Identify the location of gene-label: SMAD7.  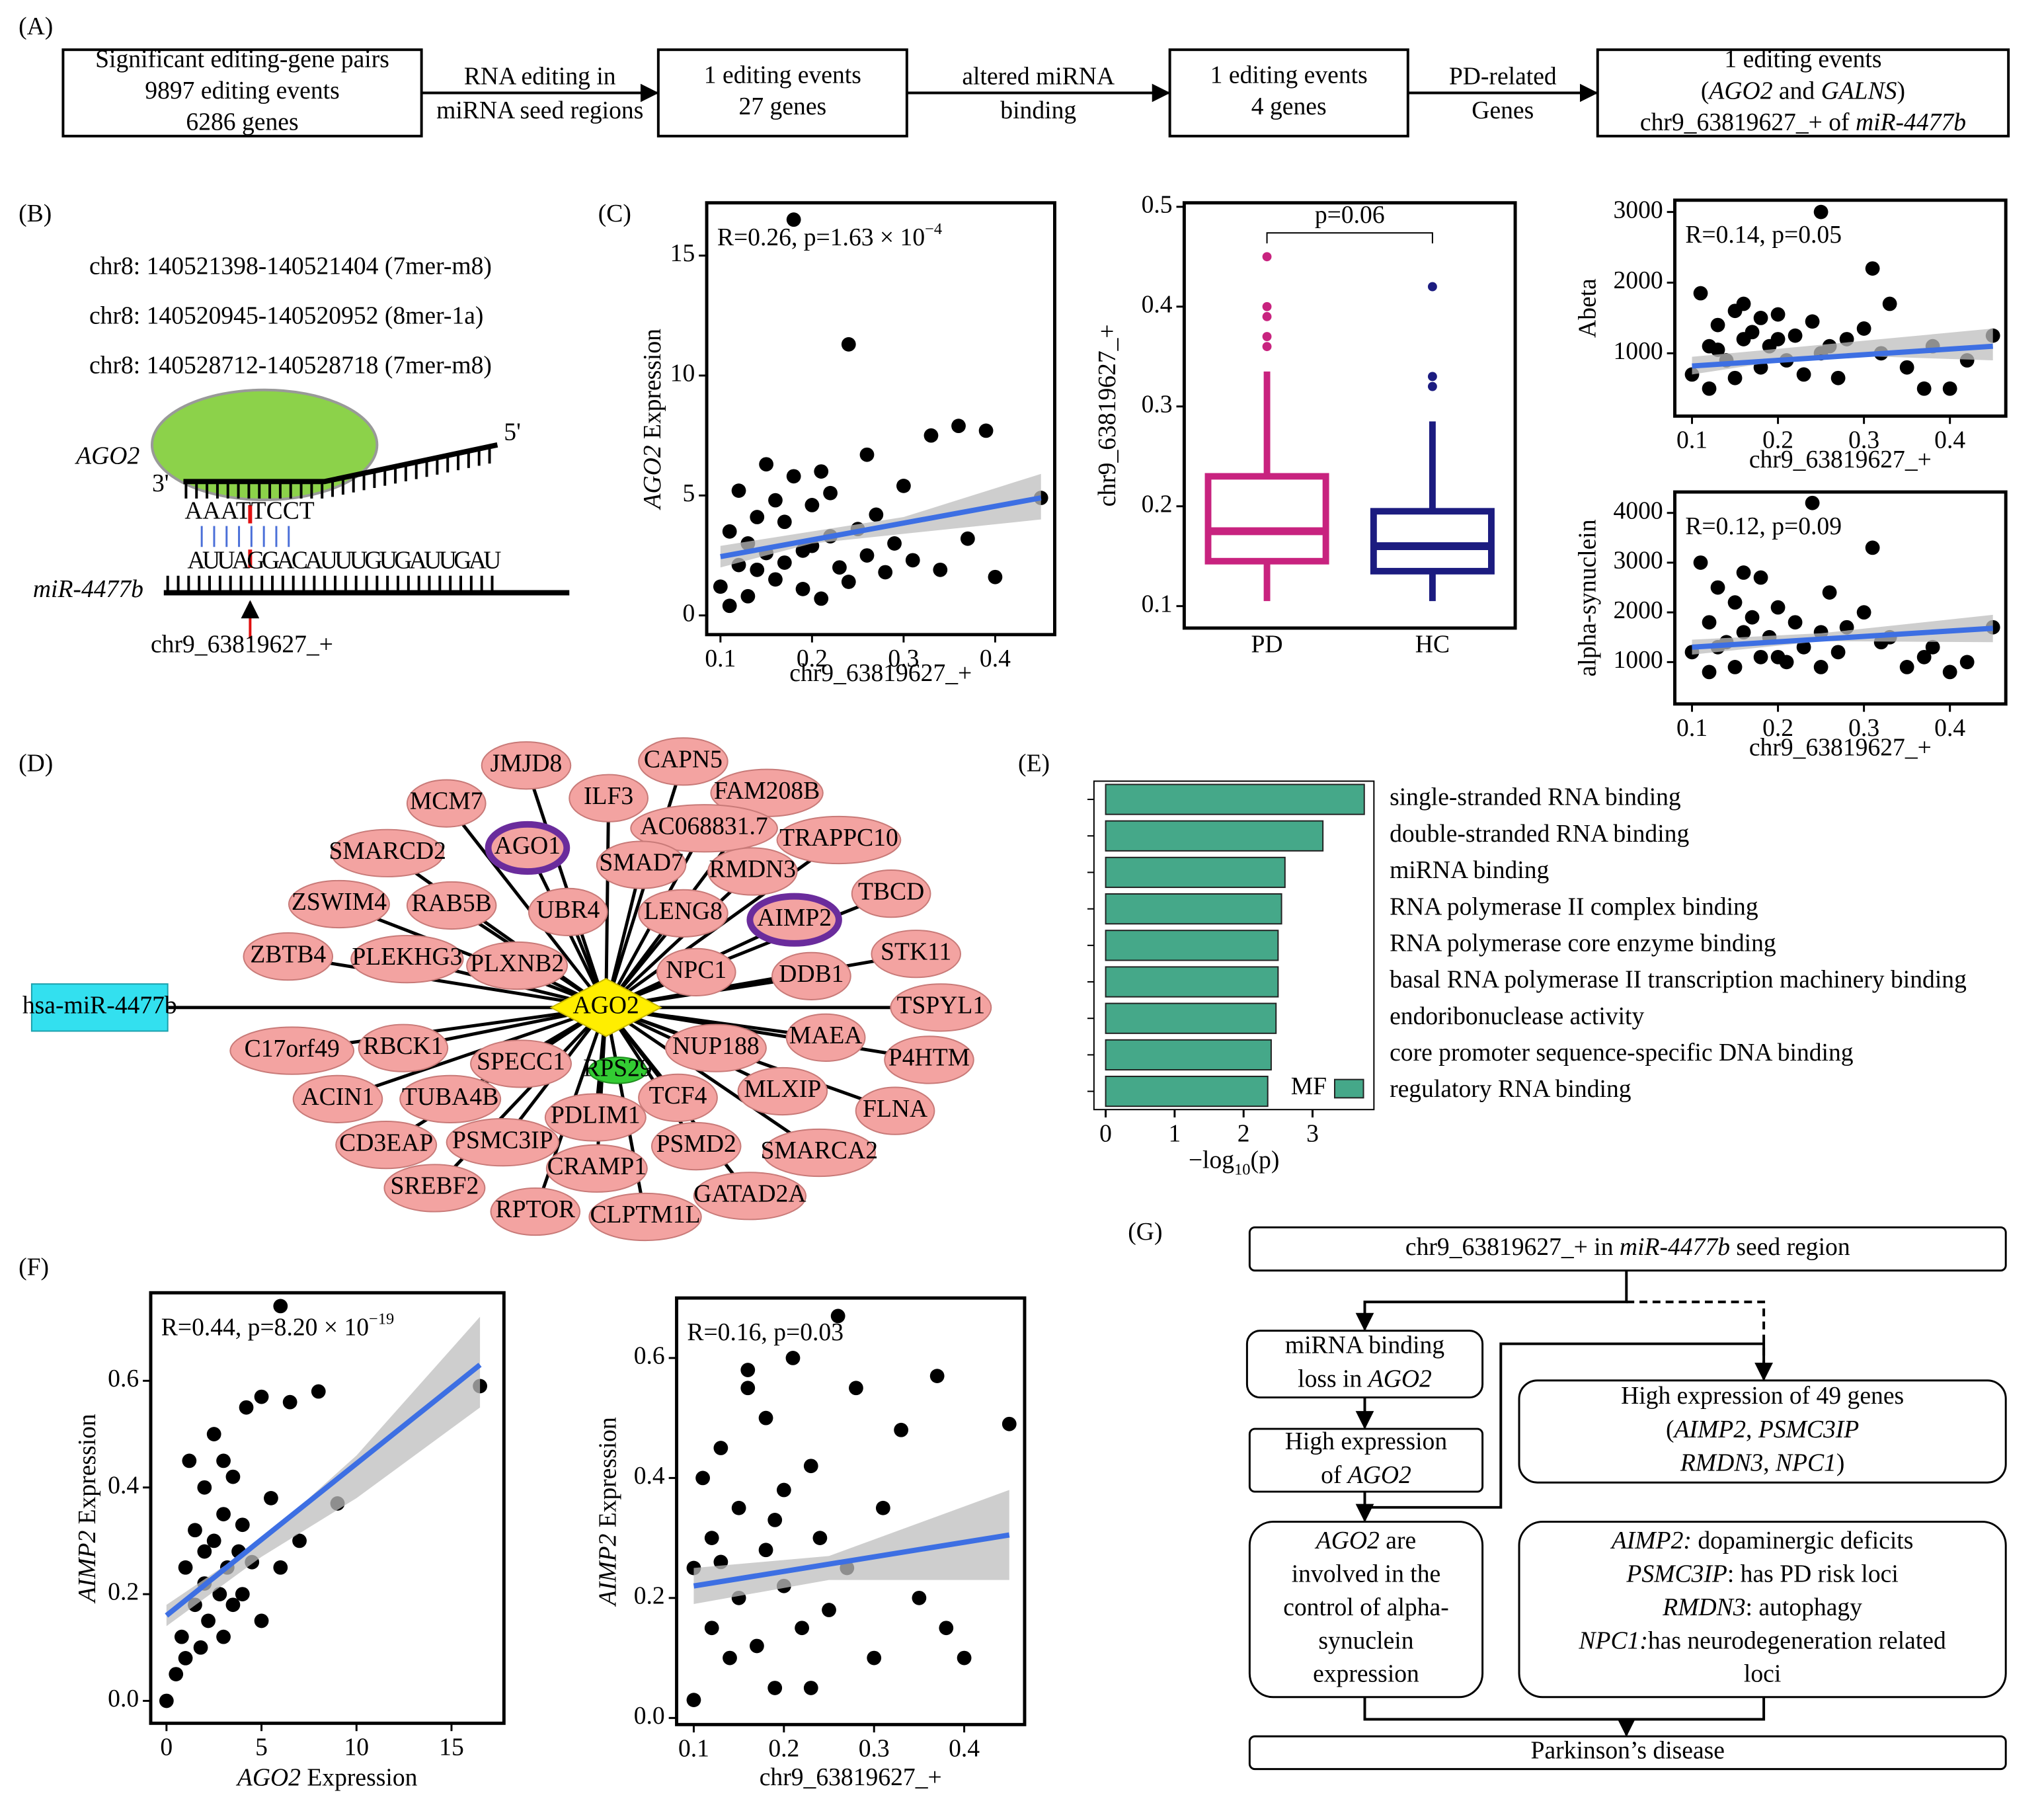
(641, 863).